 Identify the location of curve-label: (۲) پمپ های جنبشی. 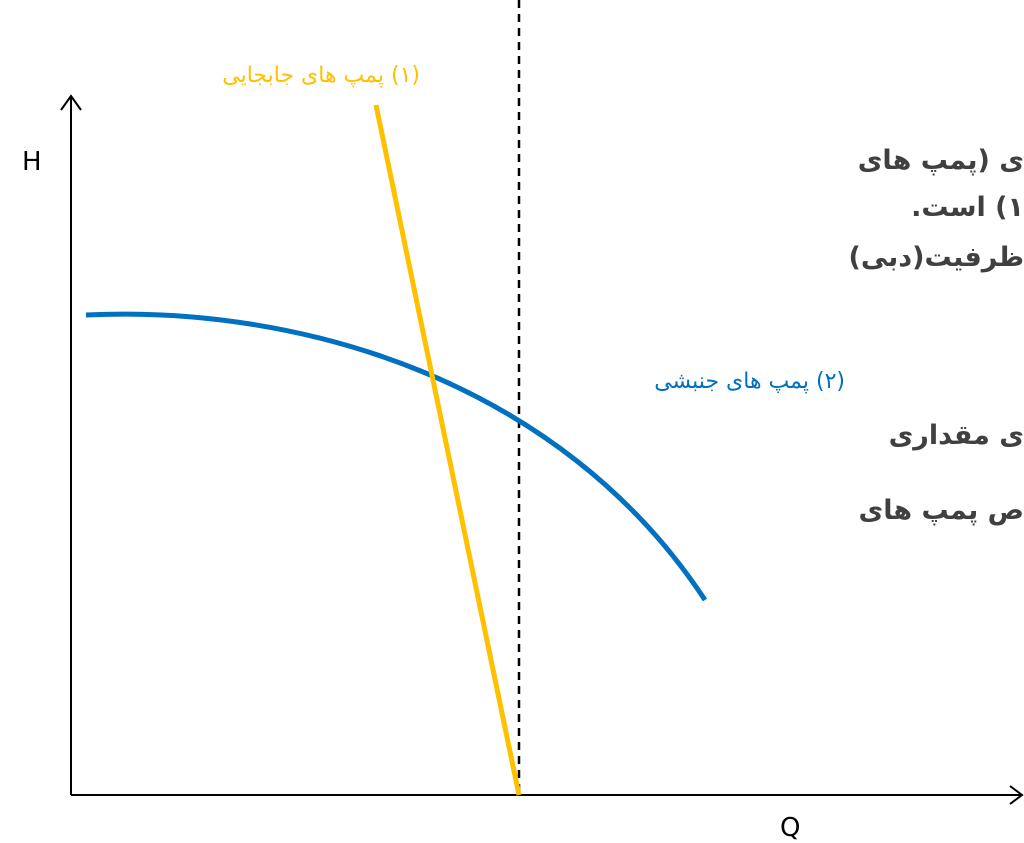
(749, 381).